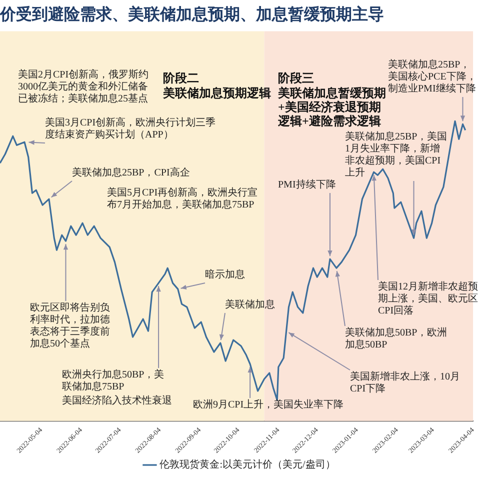 This screenshot has width=480, height=480. What do you see at coordinates (130, 128) in the screenshot?
I see `annotation: 美国3月CPI创新高，欧洲央行计划三季度结束资产购买计划（APP）` at bounding box center [130, 128].